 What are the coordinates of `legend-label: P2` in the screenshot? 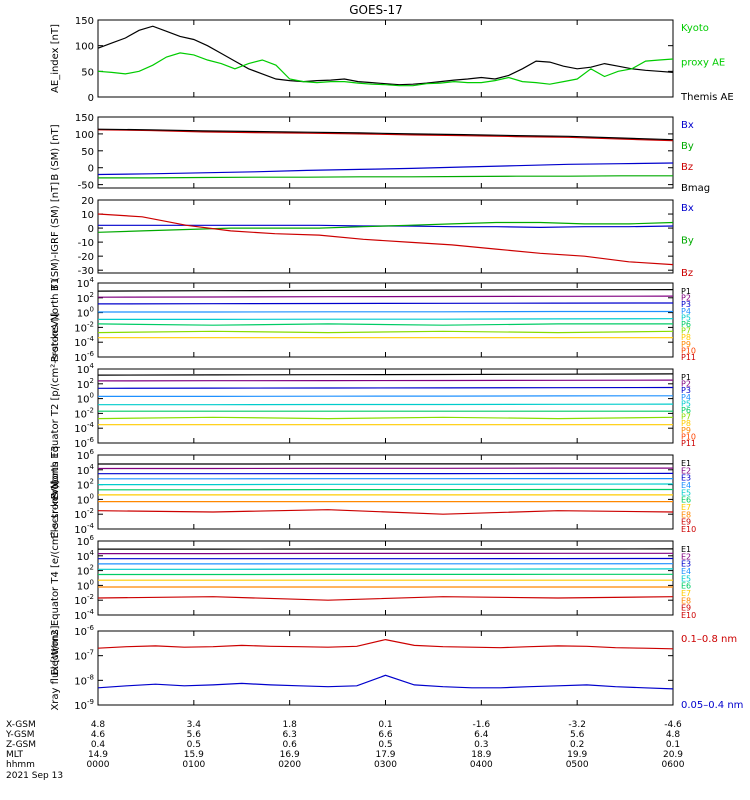 It's located at (686, 384).